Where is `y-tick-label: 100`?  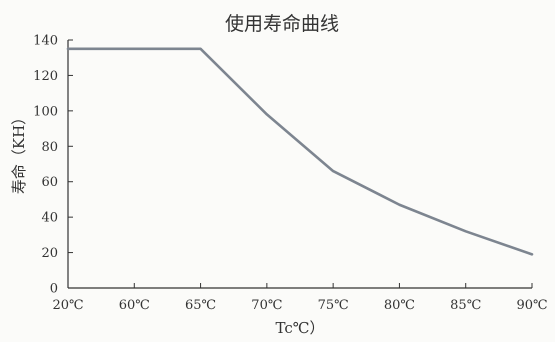 y-tick-label: 100 is located at coordinates (45, 111).